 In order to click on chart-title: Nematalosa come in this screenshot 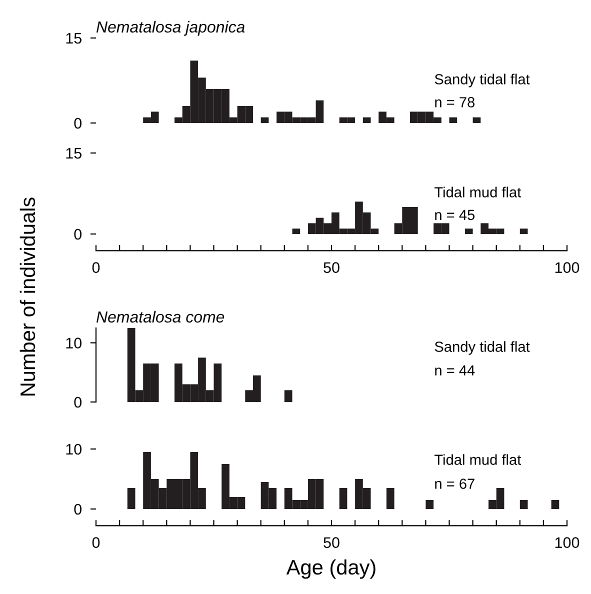, I will do `click(160, 316)`.